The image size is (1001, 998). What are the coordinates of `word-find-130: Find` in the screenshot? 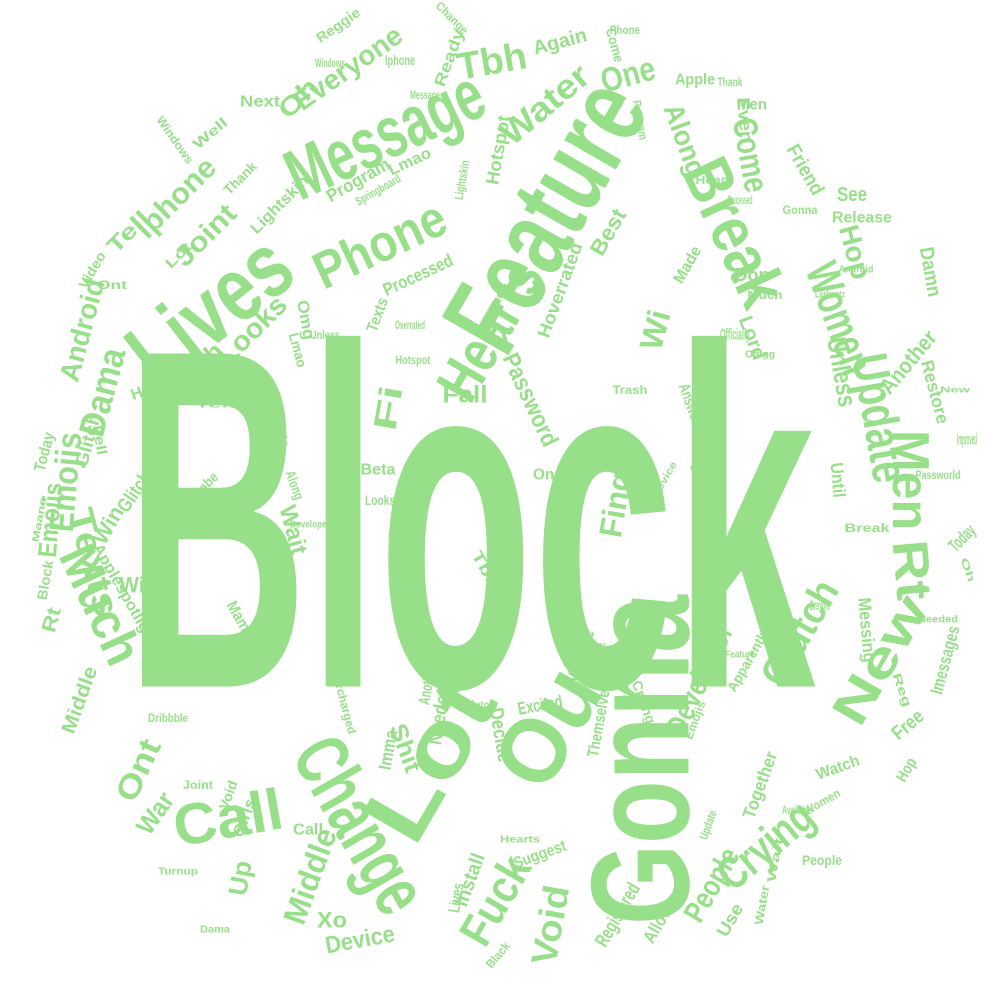 It's located at (722, 540).